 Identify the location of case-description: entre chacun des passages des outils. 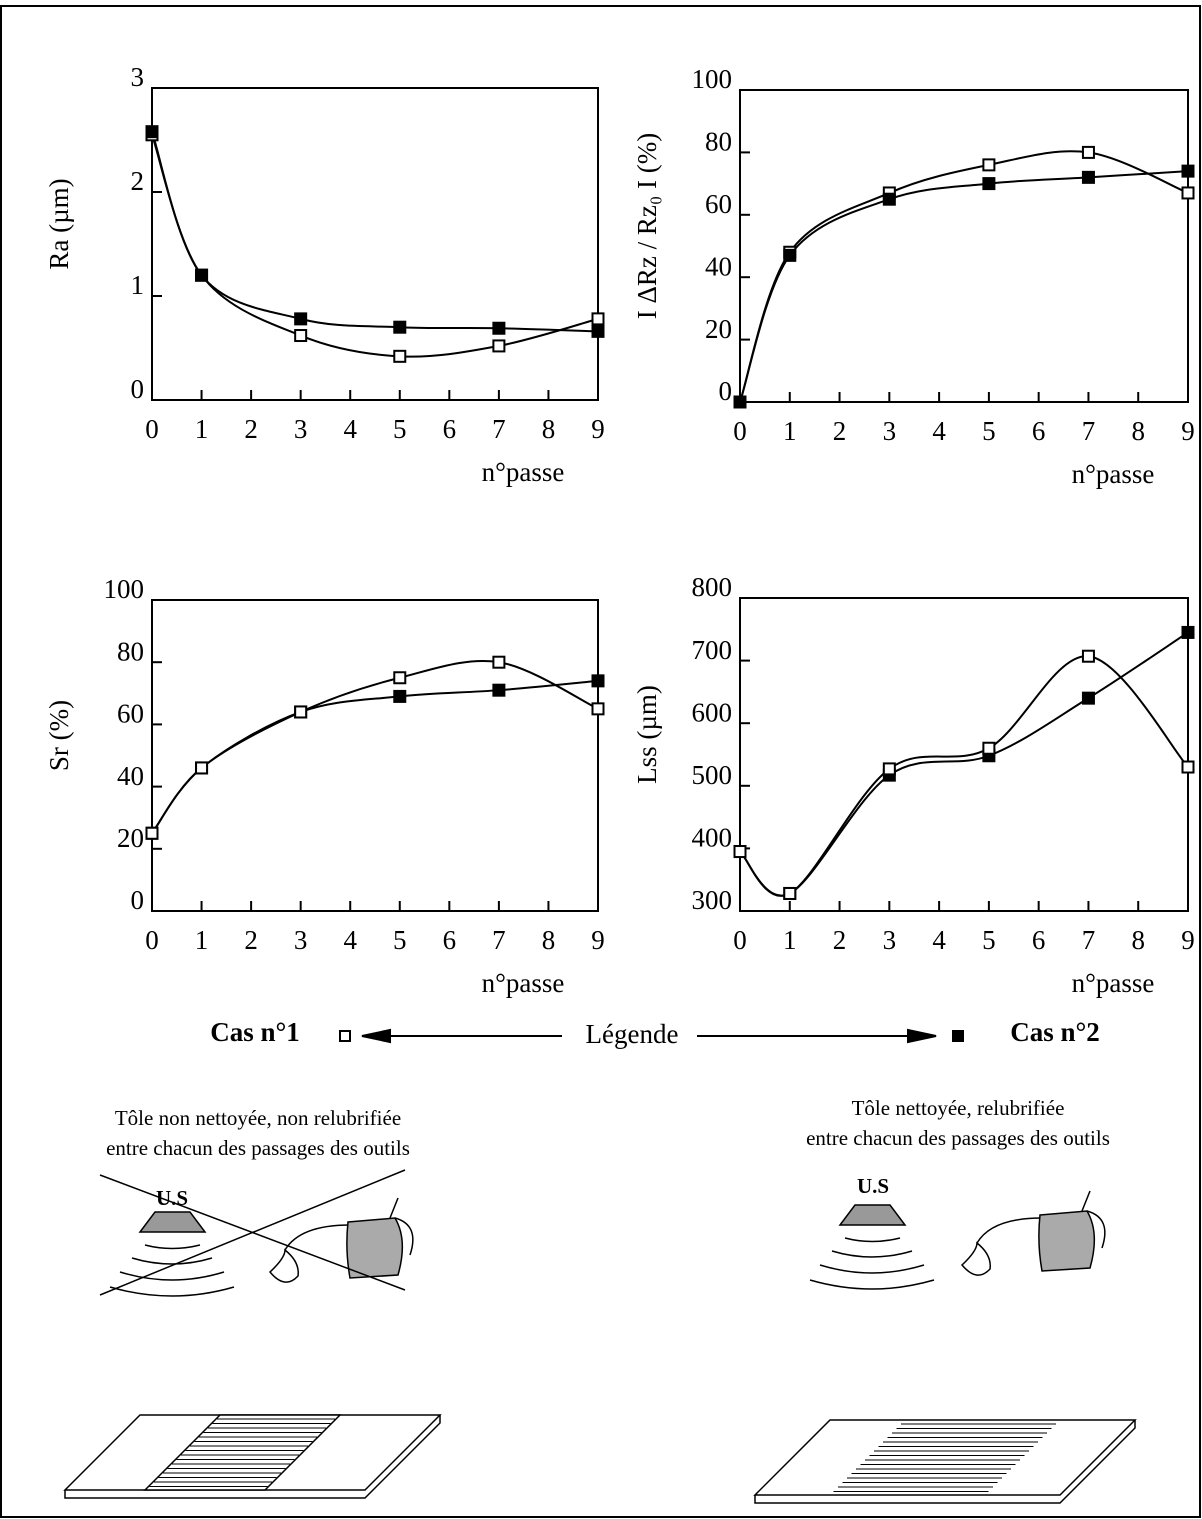
(258, 1148).